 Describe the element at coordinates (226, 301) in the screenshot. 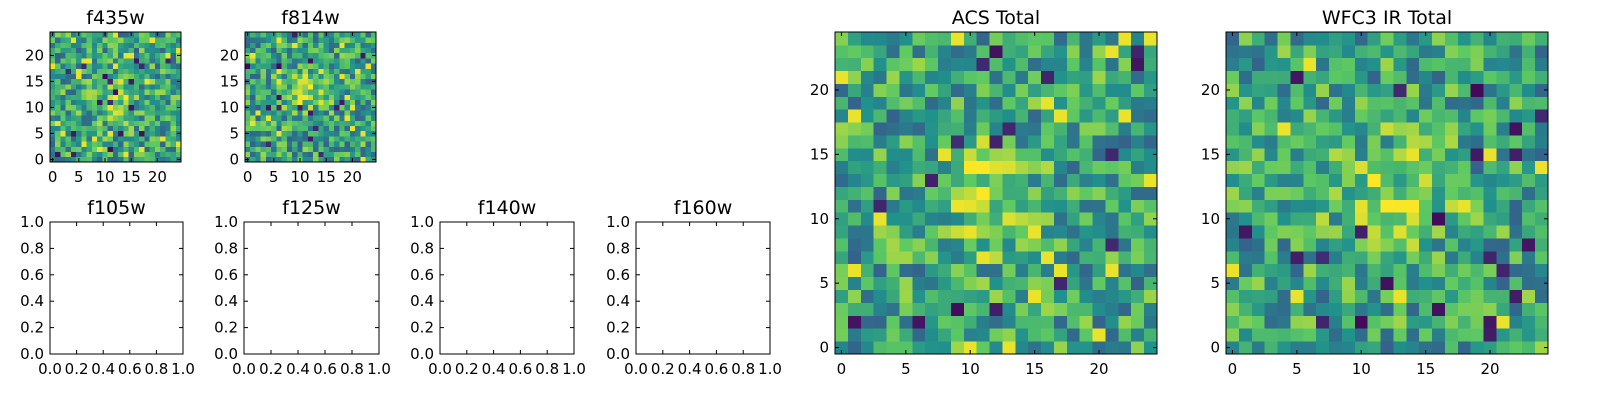

I see `y-tick-label: 0.4` at that location.